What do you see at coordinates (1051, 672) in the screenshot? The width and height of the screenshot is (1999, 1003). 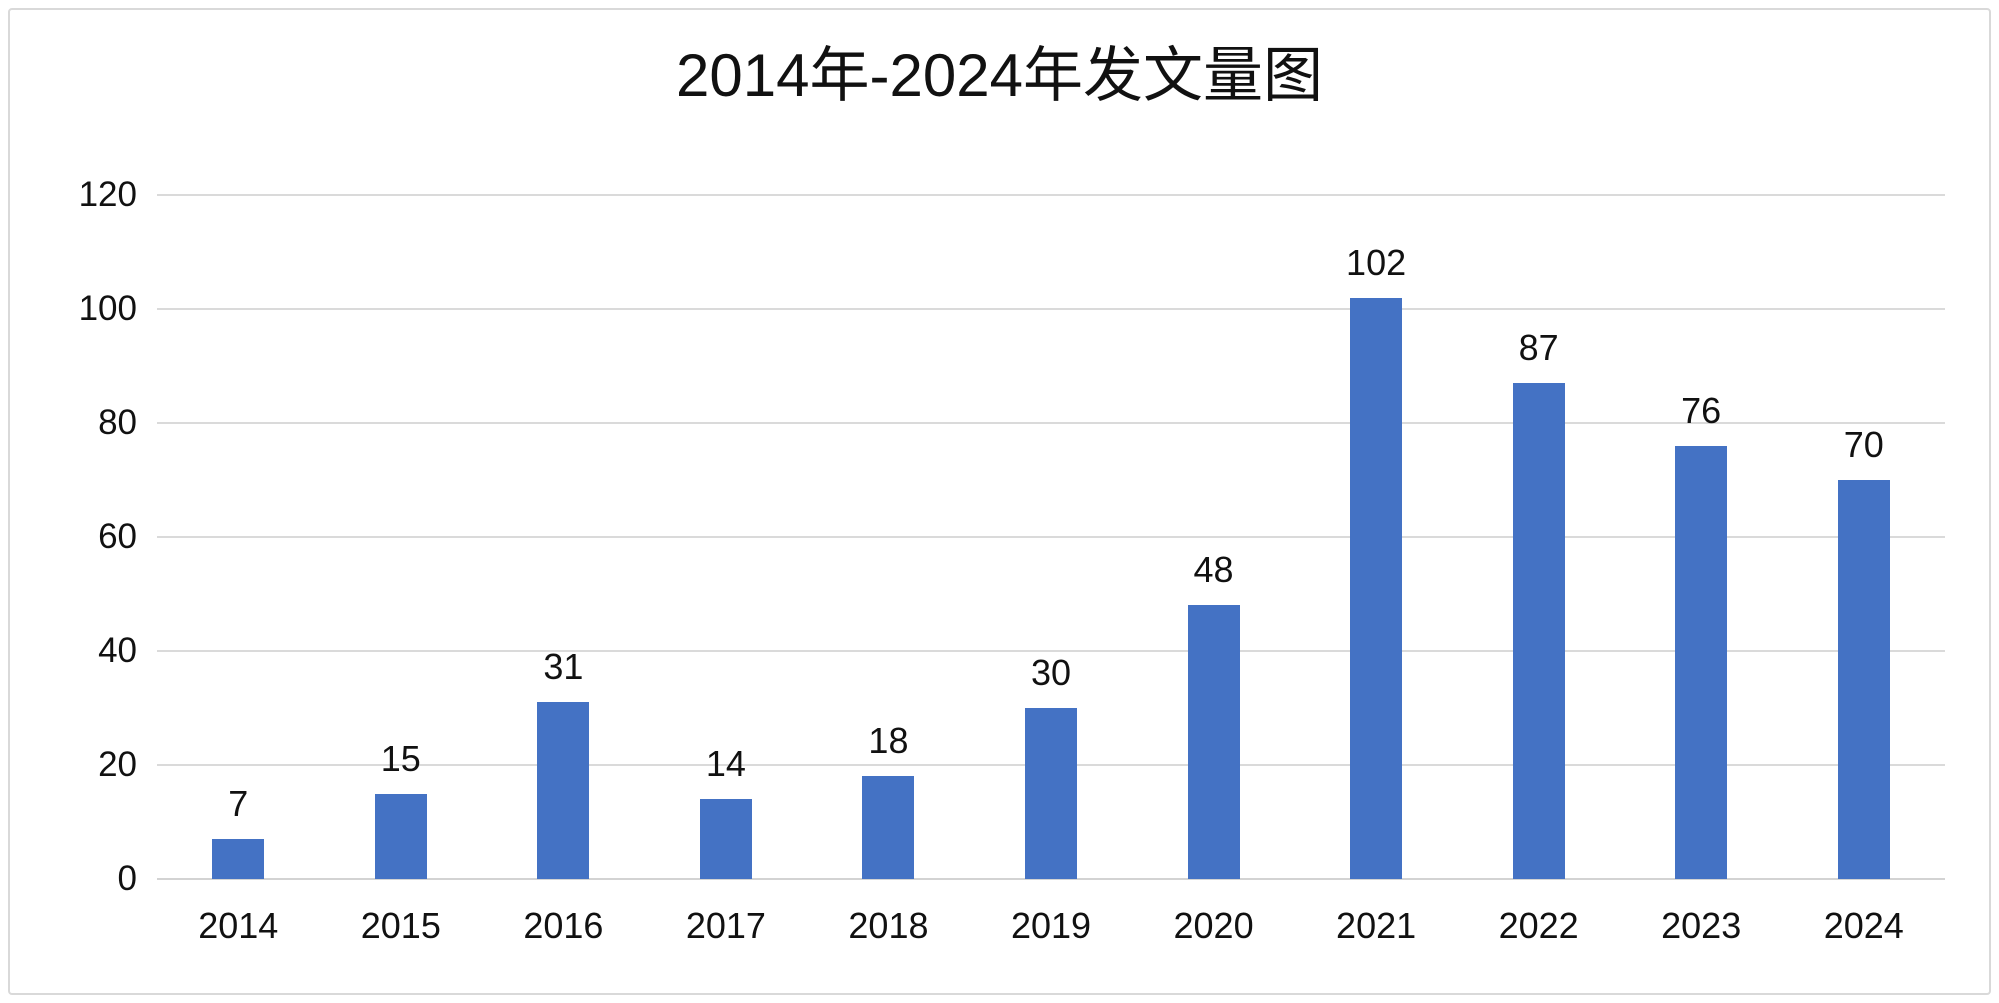 I see `bar-value-label-2019: 30` at bounding box center [1051, 672].